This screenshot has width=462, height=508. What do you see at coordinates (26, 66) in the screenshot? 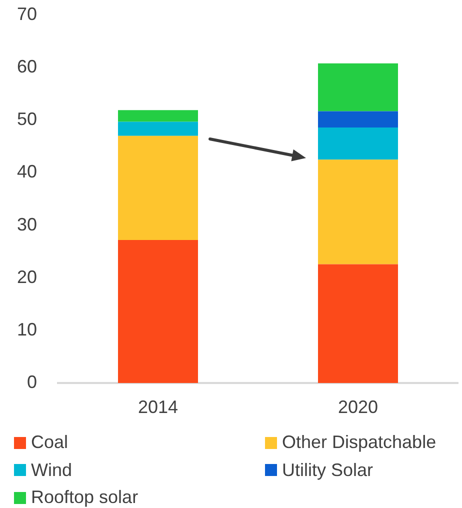
I see `y-tick-label: 60` at bounding box center [26, 66].